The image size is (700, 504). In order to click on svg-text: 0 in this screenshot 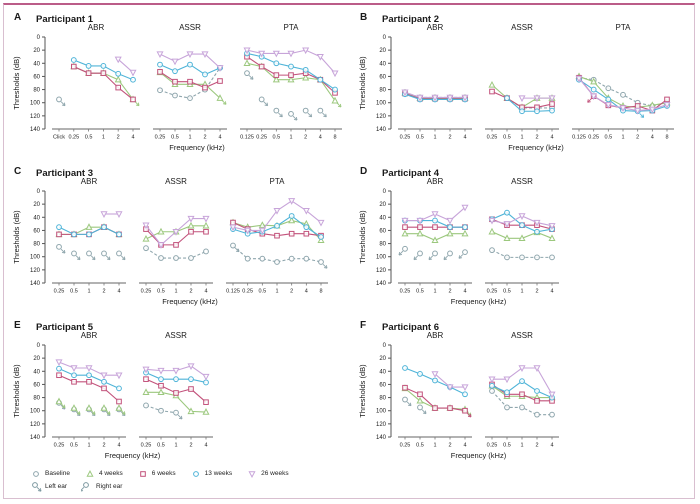, I will do `click(385, 346)`.